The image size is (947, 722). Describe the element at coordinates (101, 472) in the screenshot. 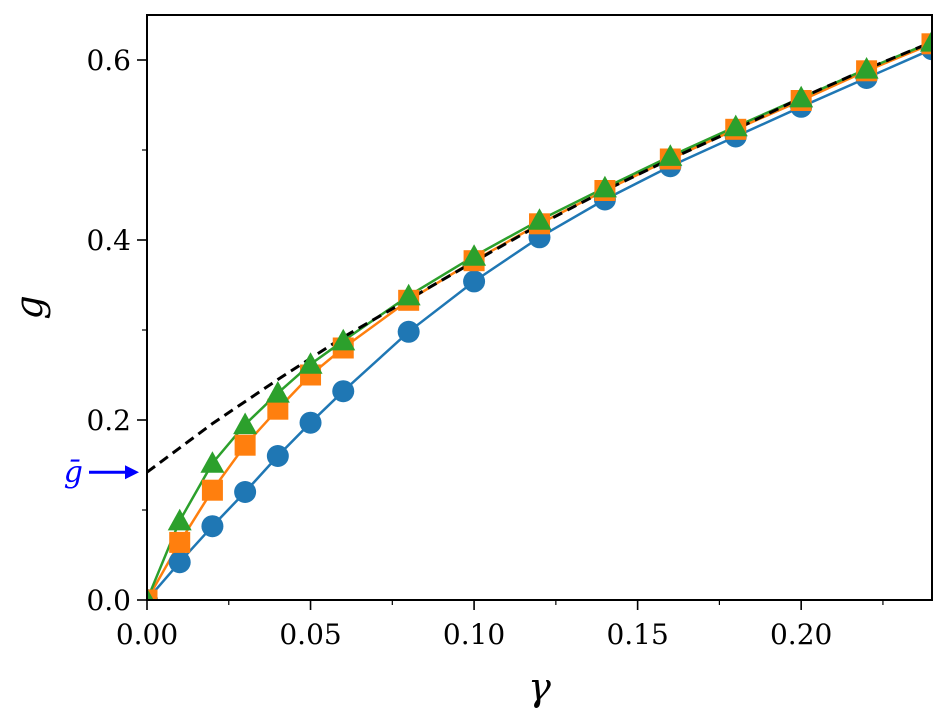

I see `annotation-layer: ḡ` at that location.